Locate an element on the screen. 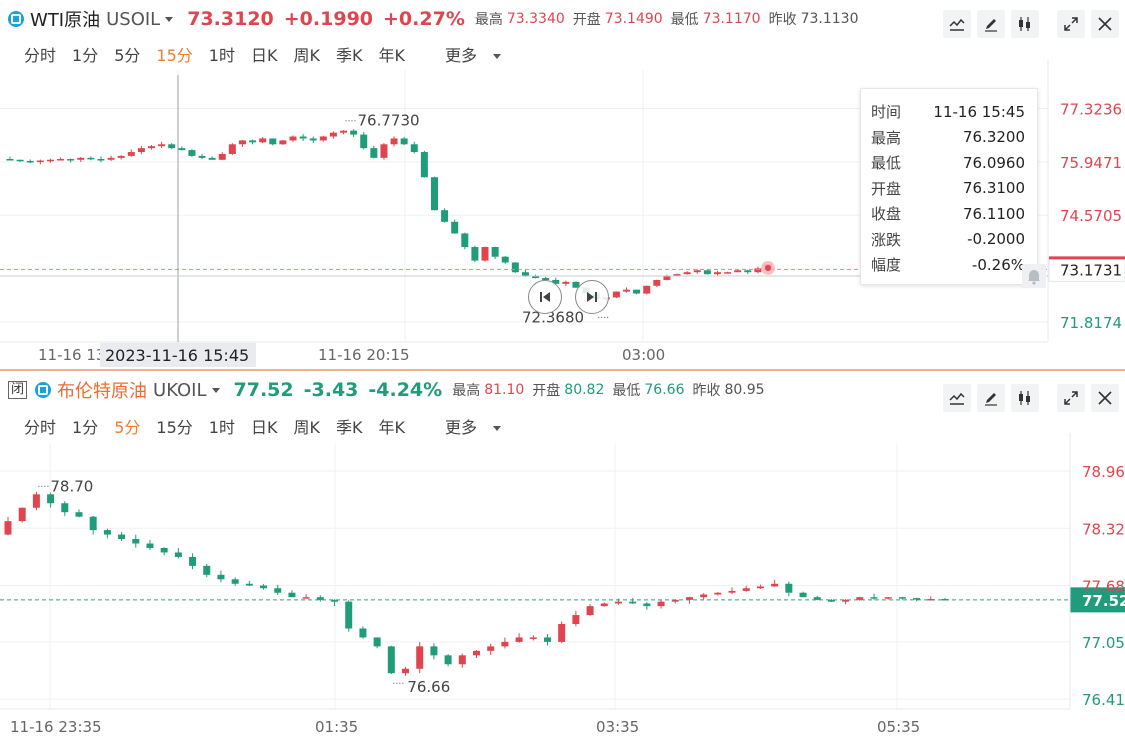 This screenshot has width=1125, height=737. market-closed-badge: 闭 is located at coordinates (18, 390).